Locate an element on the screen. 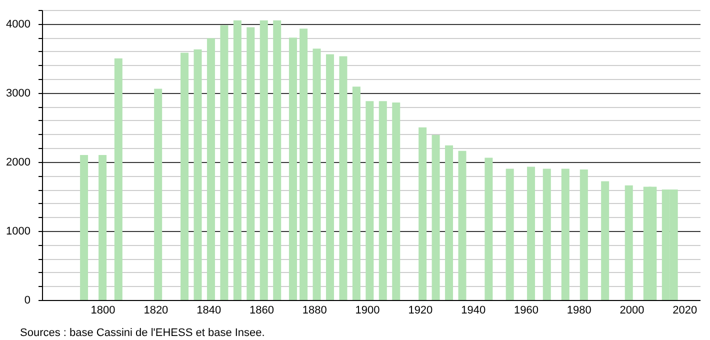 The height and width of the screenshot is (340, 710). source-note: Sources : base Cassini de l'EHESS et base Insee. is located at coordinates (142, 333).